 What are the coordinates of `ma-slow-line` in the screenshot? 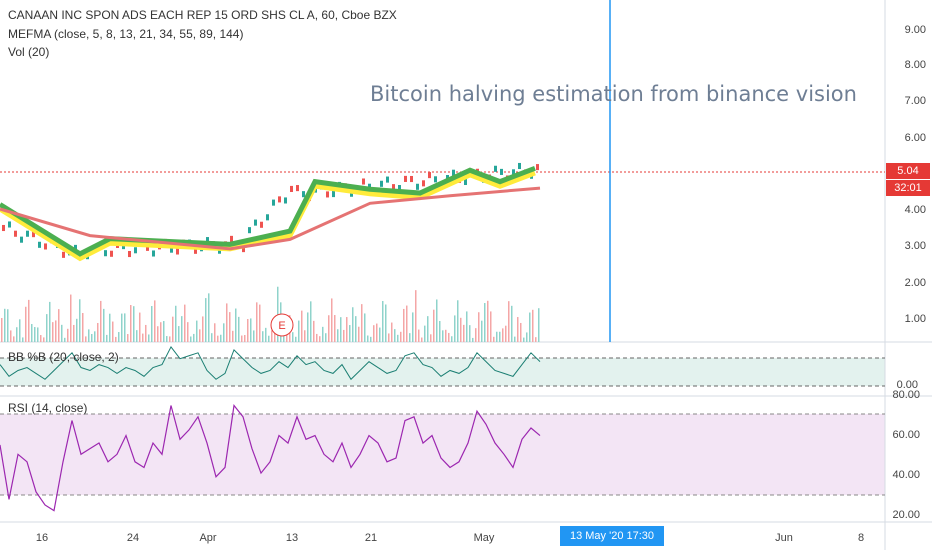 It's located at (270, 218).